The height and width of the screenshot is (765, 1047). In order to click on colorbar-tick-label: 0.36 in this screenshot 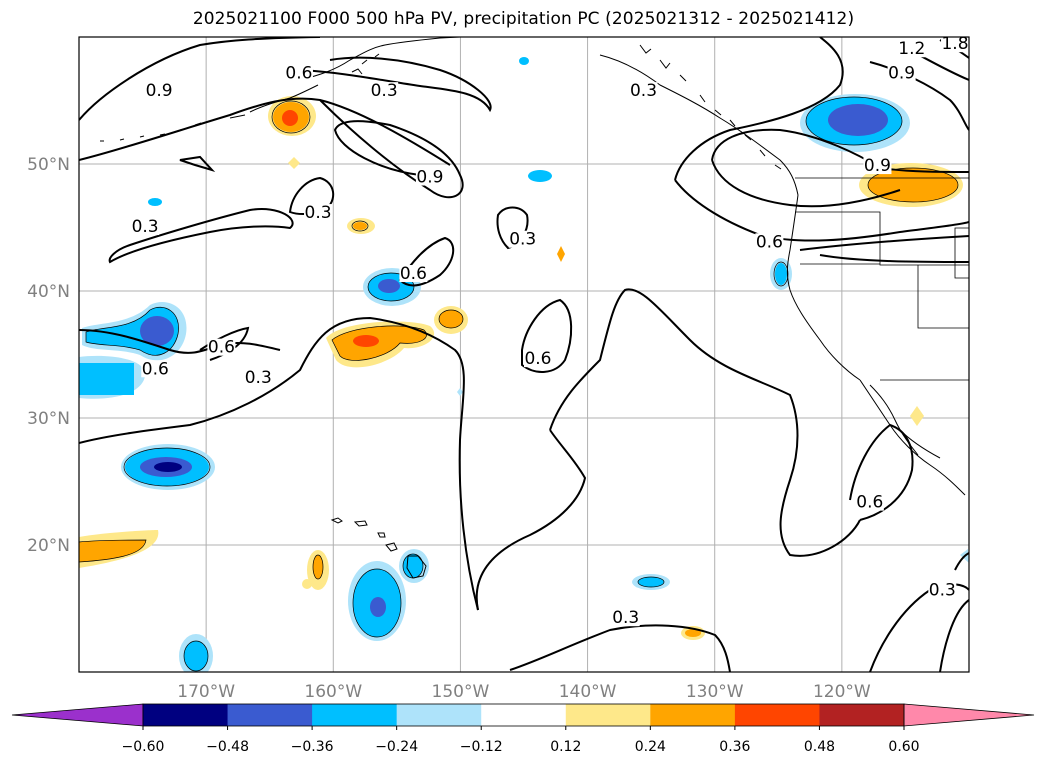, I will do `click(734, 747)`.